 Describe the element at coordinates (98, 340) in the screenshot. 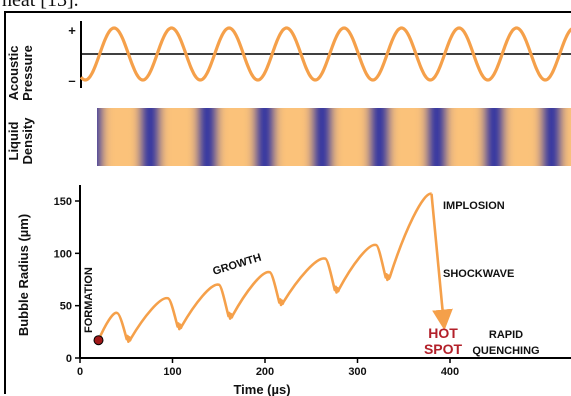

I see `formation-dot` at that location.